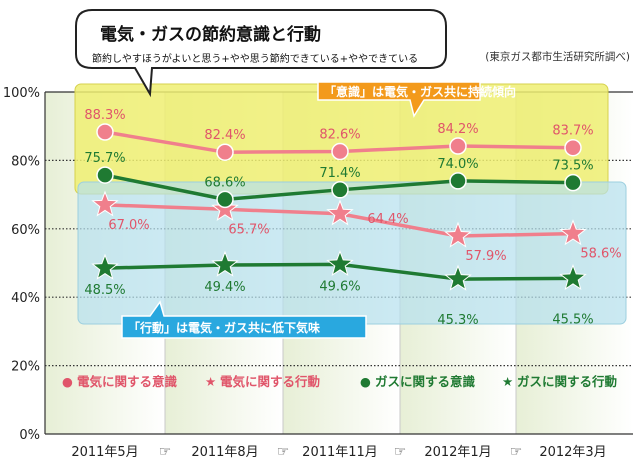 The height and width of the screenshot is (470, 640). Describe the element at coordinates (457, 452) in the screenshot. I see `x-tick-label: 2012年1月` at that location.